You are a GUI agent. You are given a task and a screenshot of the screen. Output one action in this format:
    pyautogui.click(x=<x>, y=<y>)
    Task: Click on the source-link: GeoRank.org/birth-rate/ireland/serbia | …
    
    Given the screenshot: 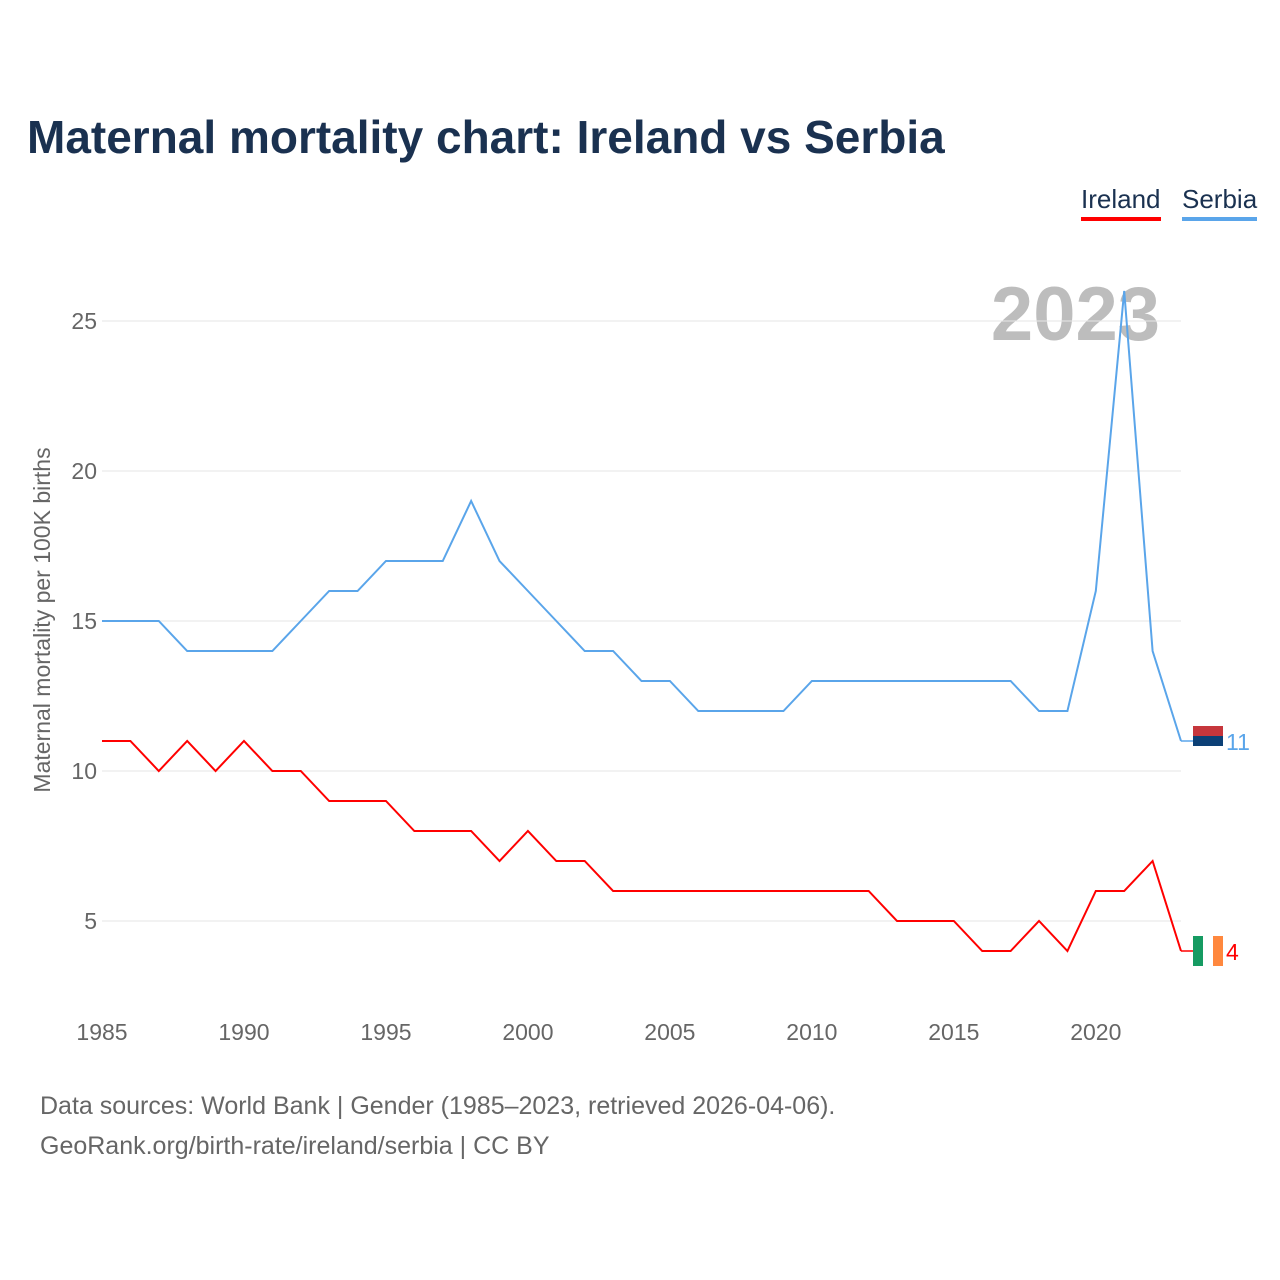 What is the action you would take?
    pyautogui.click(x=295, y=1146)
    